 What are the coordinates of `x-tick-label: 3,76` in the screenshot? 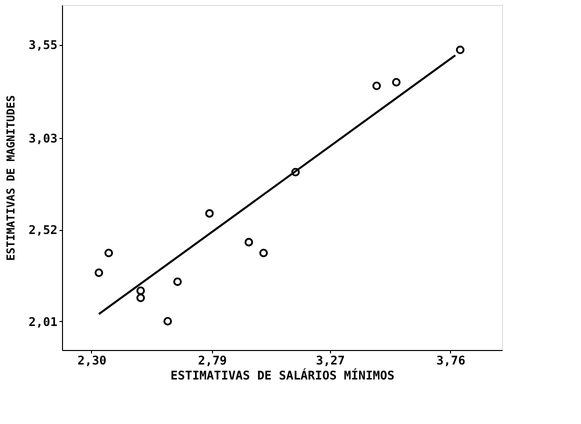 It's located at (451, 361).